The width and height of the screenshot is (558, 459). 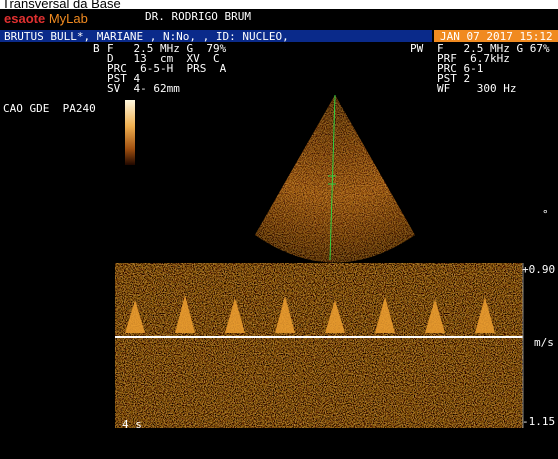 I want to click on pw-line: F 2.5 MHz G 67%, so click(x=493, y=48).